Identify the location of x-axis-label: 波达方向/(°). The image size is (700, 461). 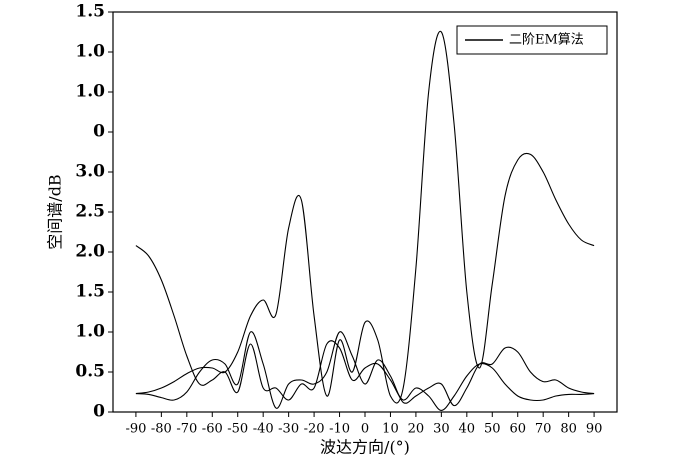
(365, 447).